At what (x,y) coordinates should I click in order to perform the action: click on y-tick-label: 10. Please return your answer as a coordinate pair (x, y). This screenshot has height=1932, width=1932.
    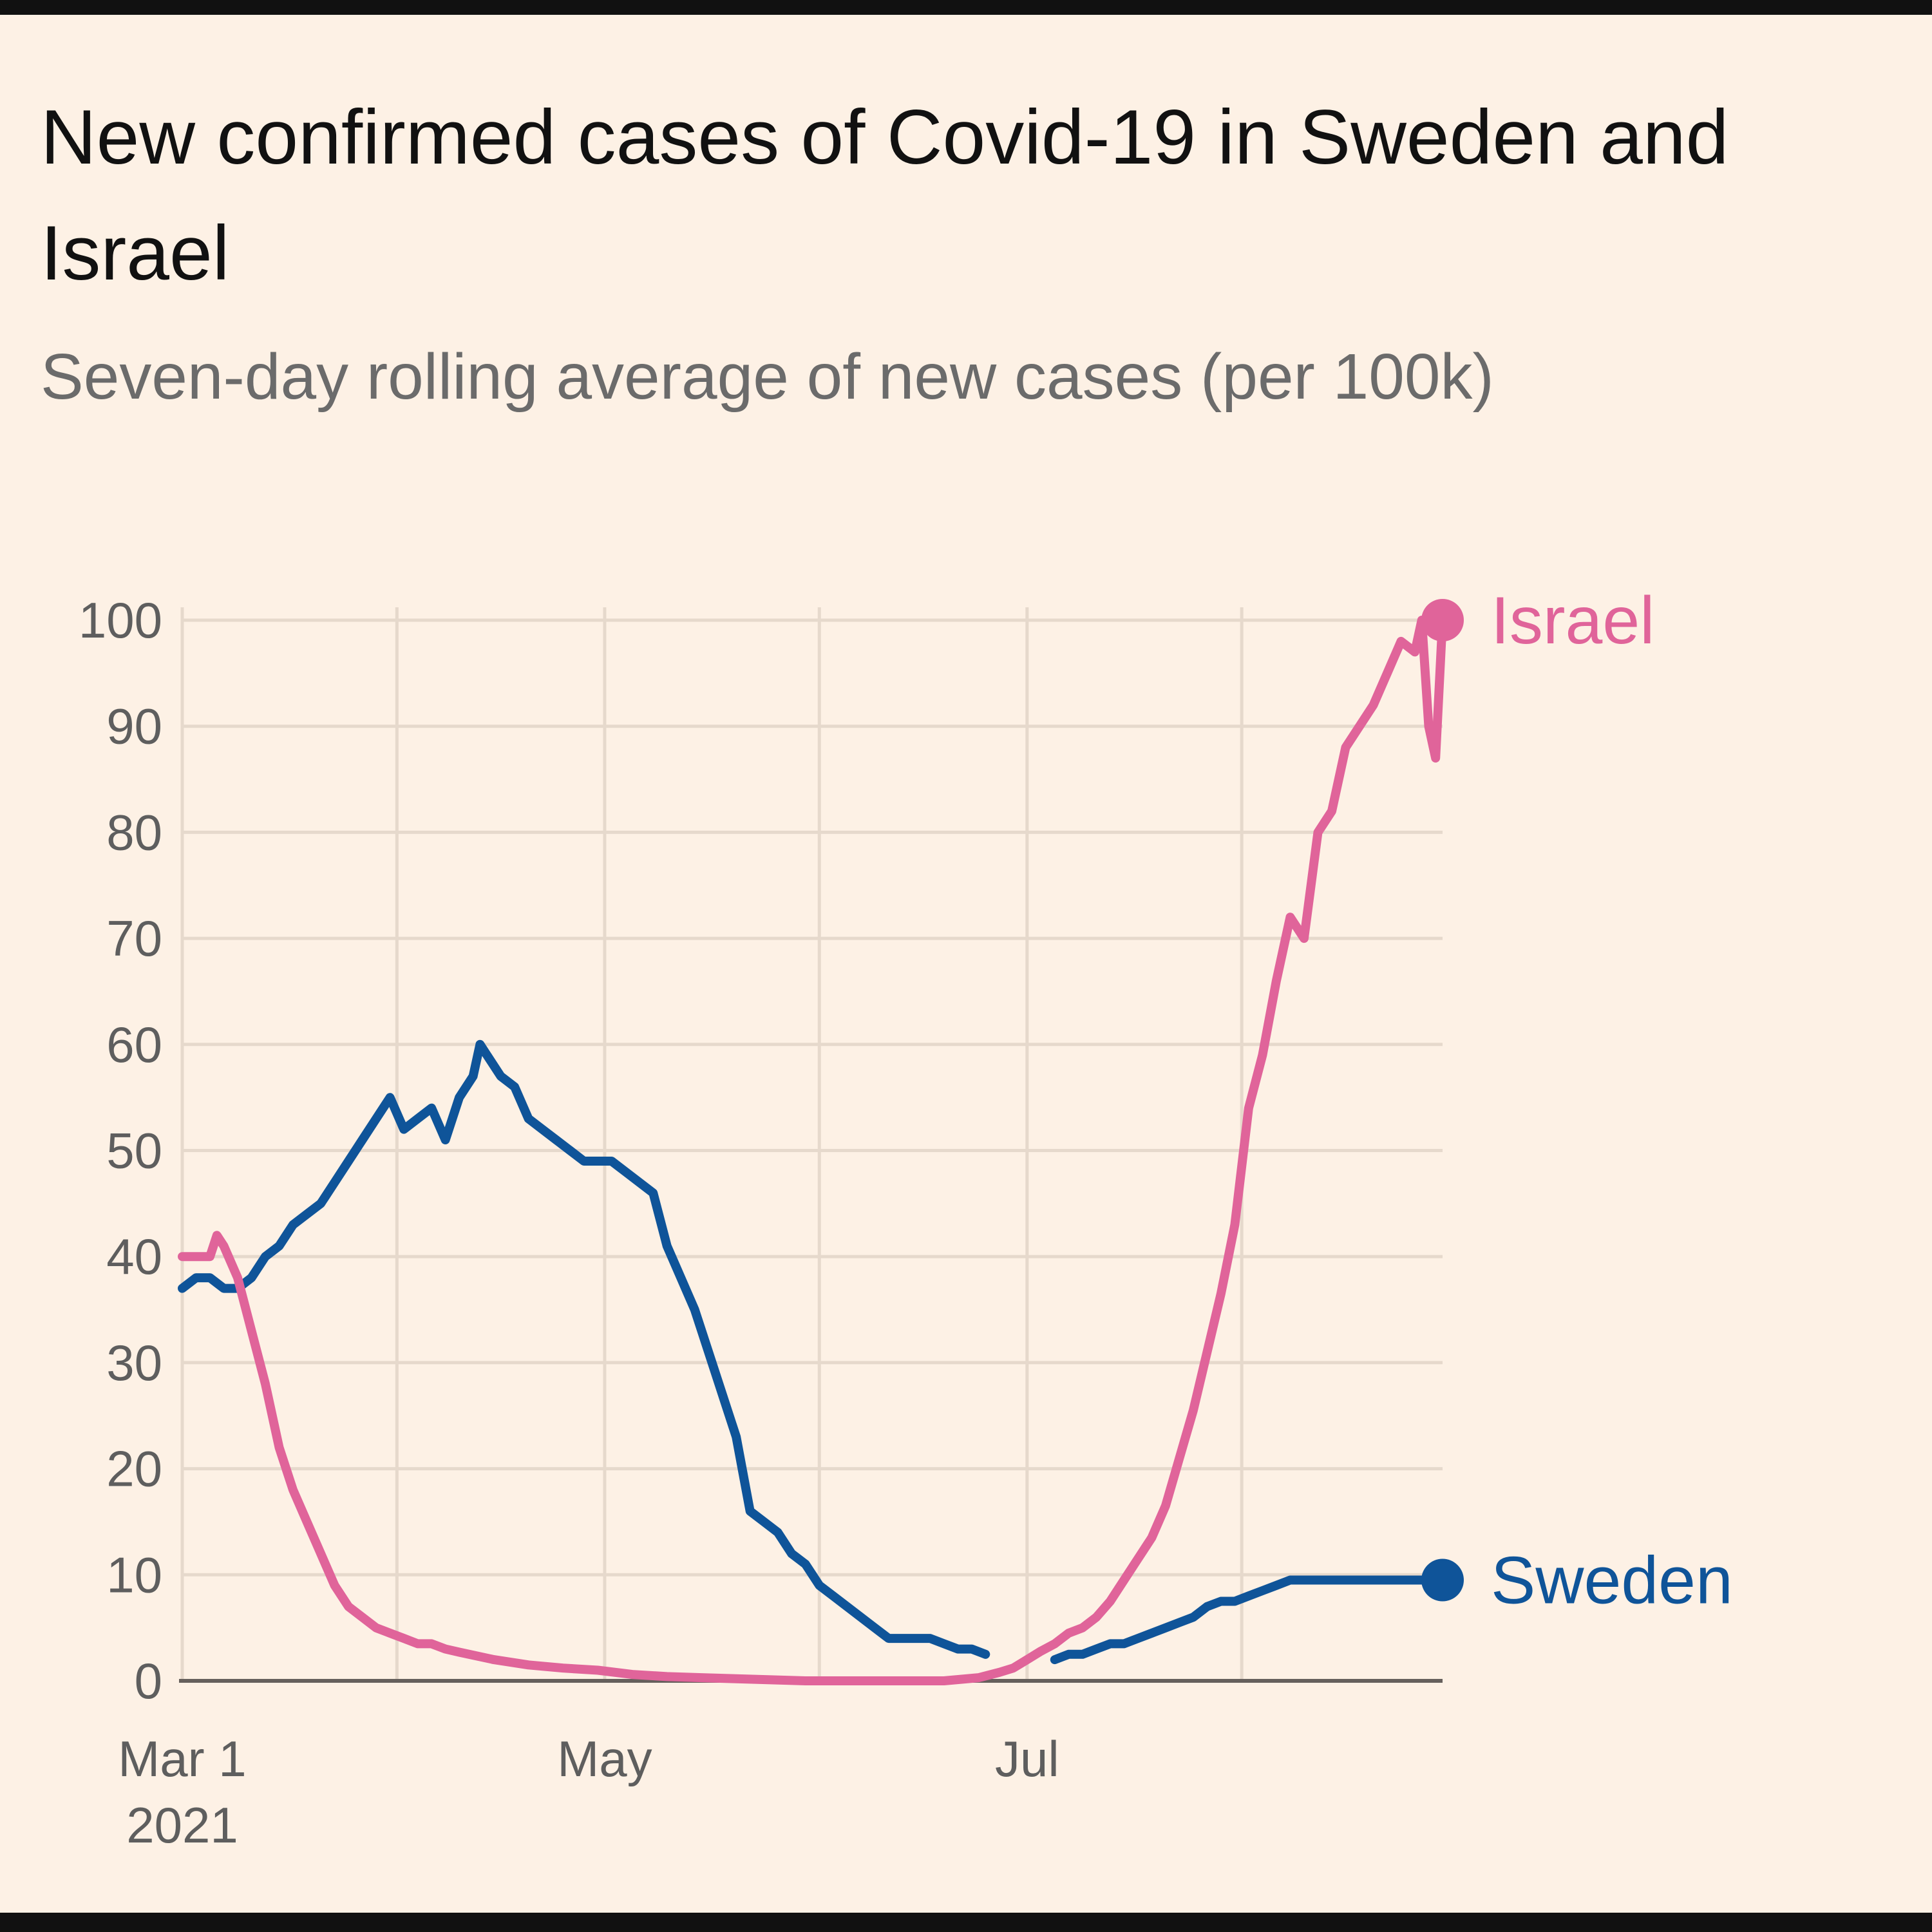
    Looking at the image, I should click on (134, 1574).